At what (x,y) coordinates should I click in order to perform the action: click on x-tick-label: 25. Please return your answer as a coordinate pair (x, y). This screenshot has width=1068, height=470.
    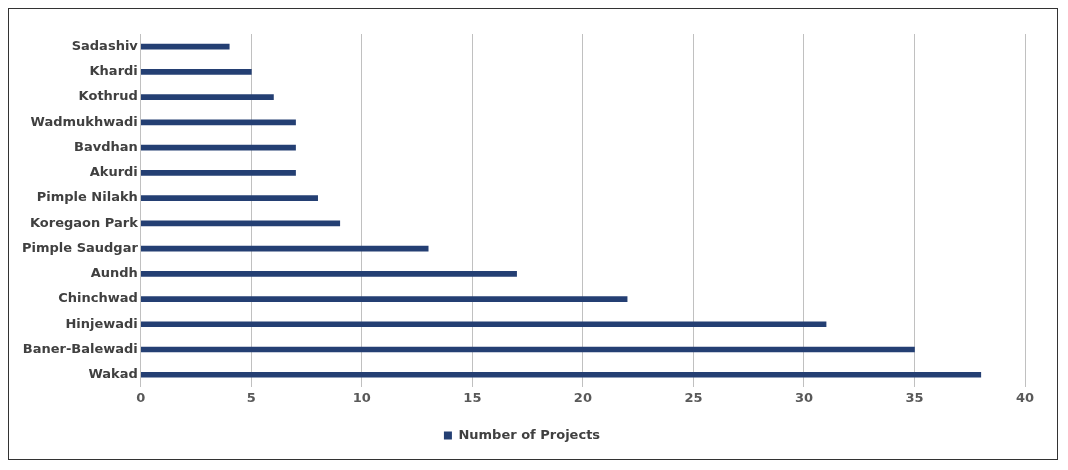
    Looking at the image, I should click on (693, 397).